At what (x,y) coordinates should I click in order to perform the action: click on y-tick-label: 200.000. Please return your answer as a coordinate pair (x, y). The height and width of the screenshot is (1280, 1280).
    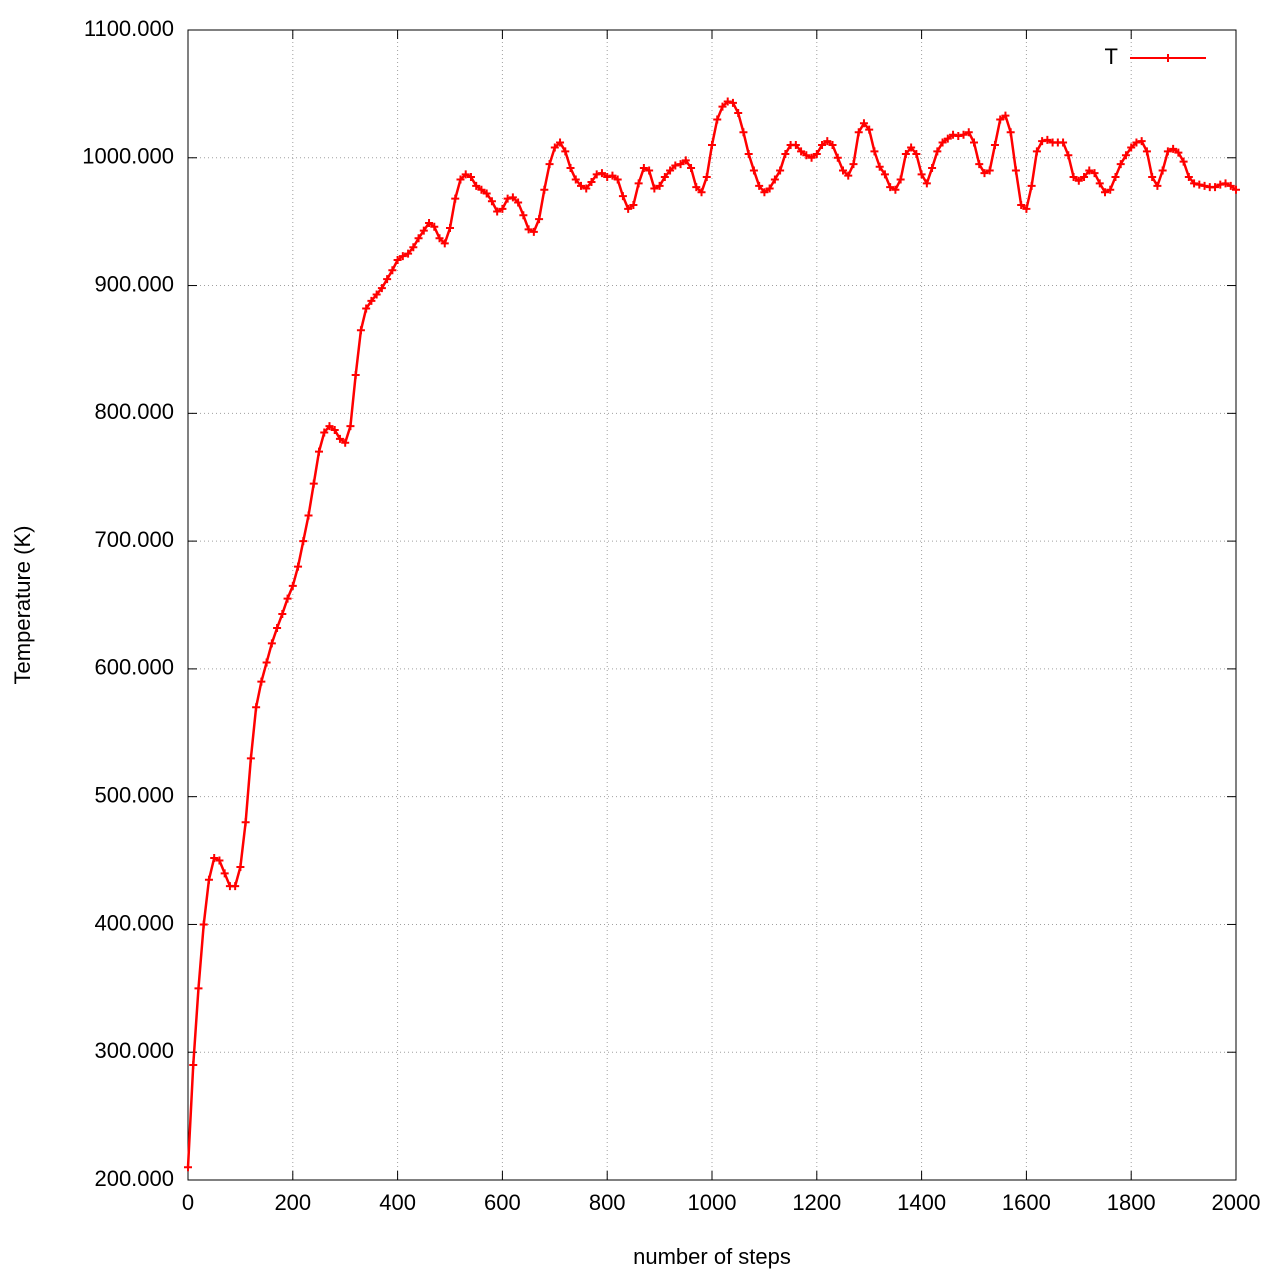
    Looking at the image, I should click on (134, 1178).